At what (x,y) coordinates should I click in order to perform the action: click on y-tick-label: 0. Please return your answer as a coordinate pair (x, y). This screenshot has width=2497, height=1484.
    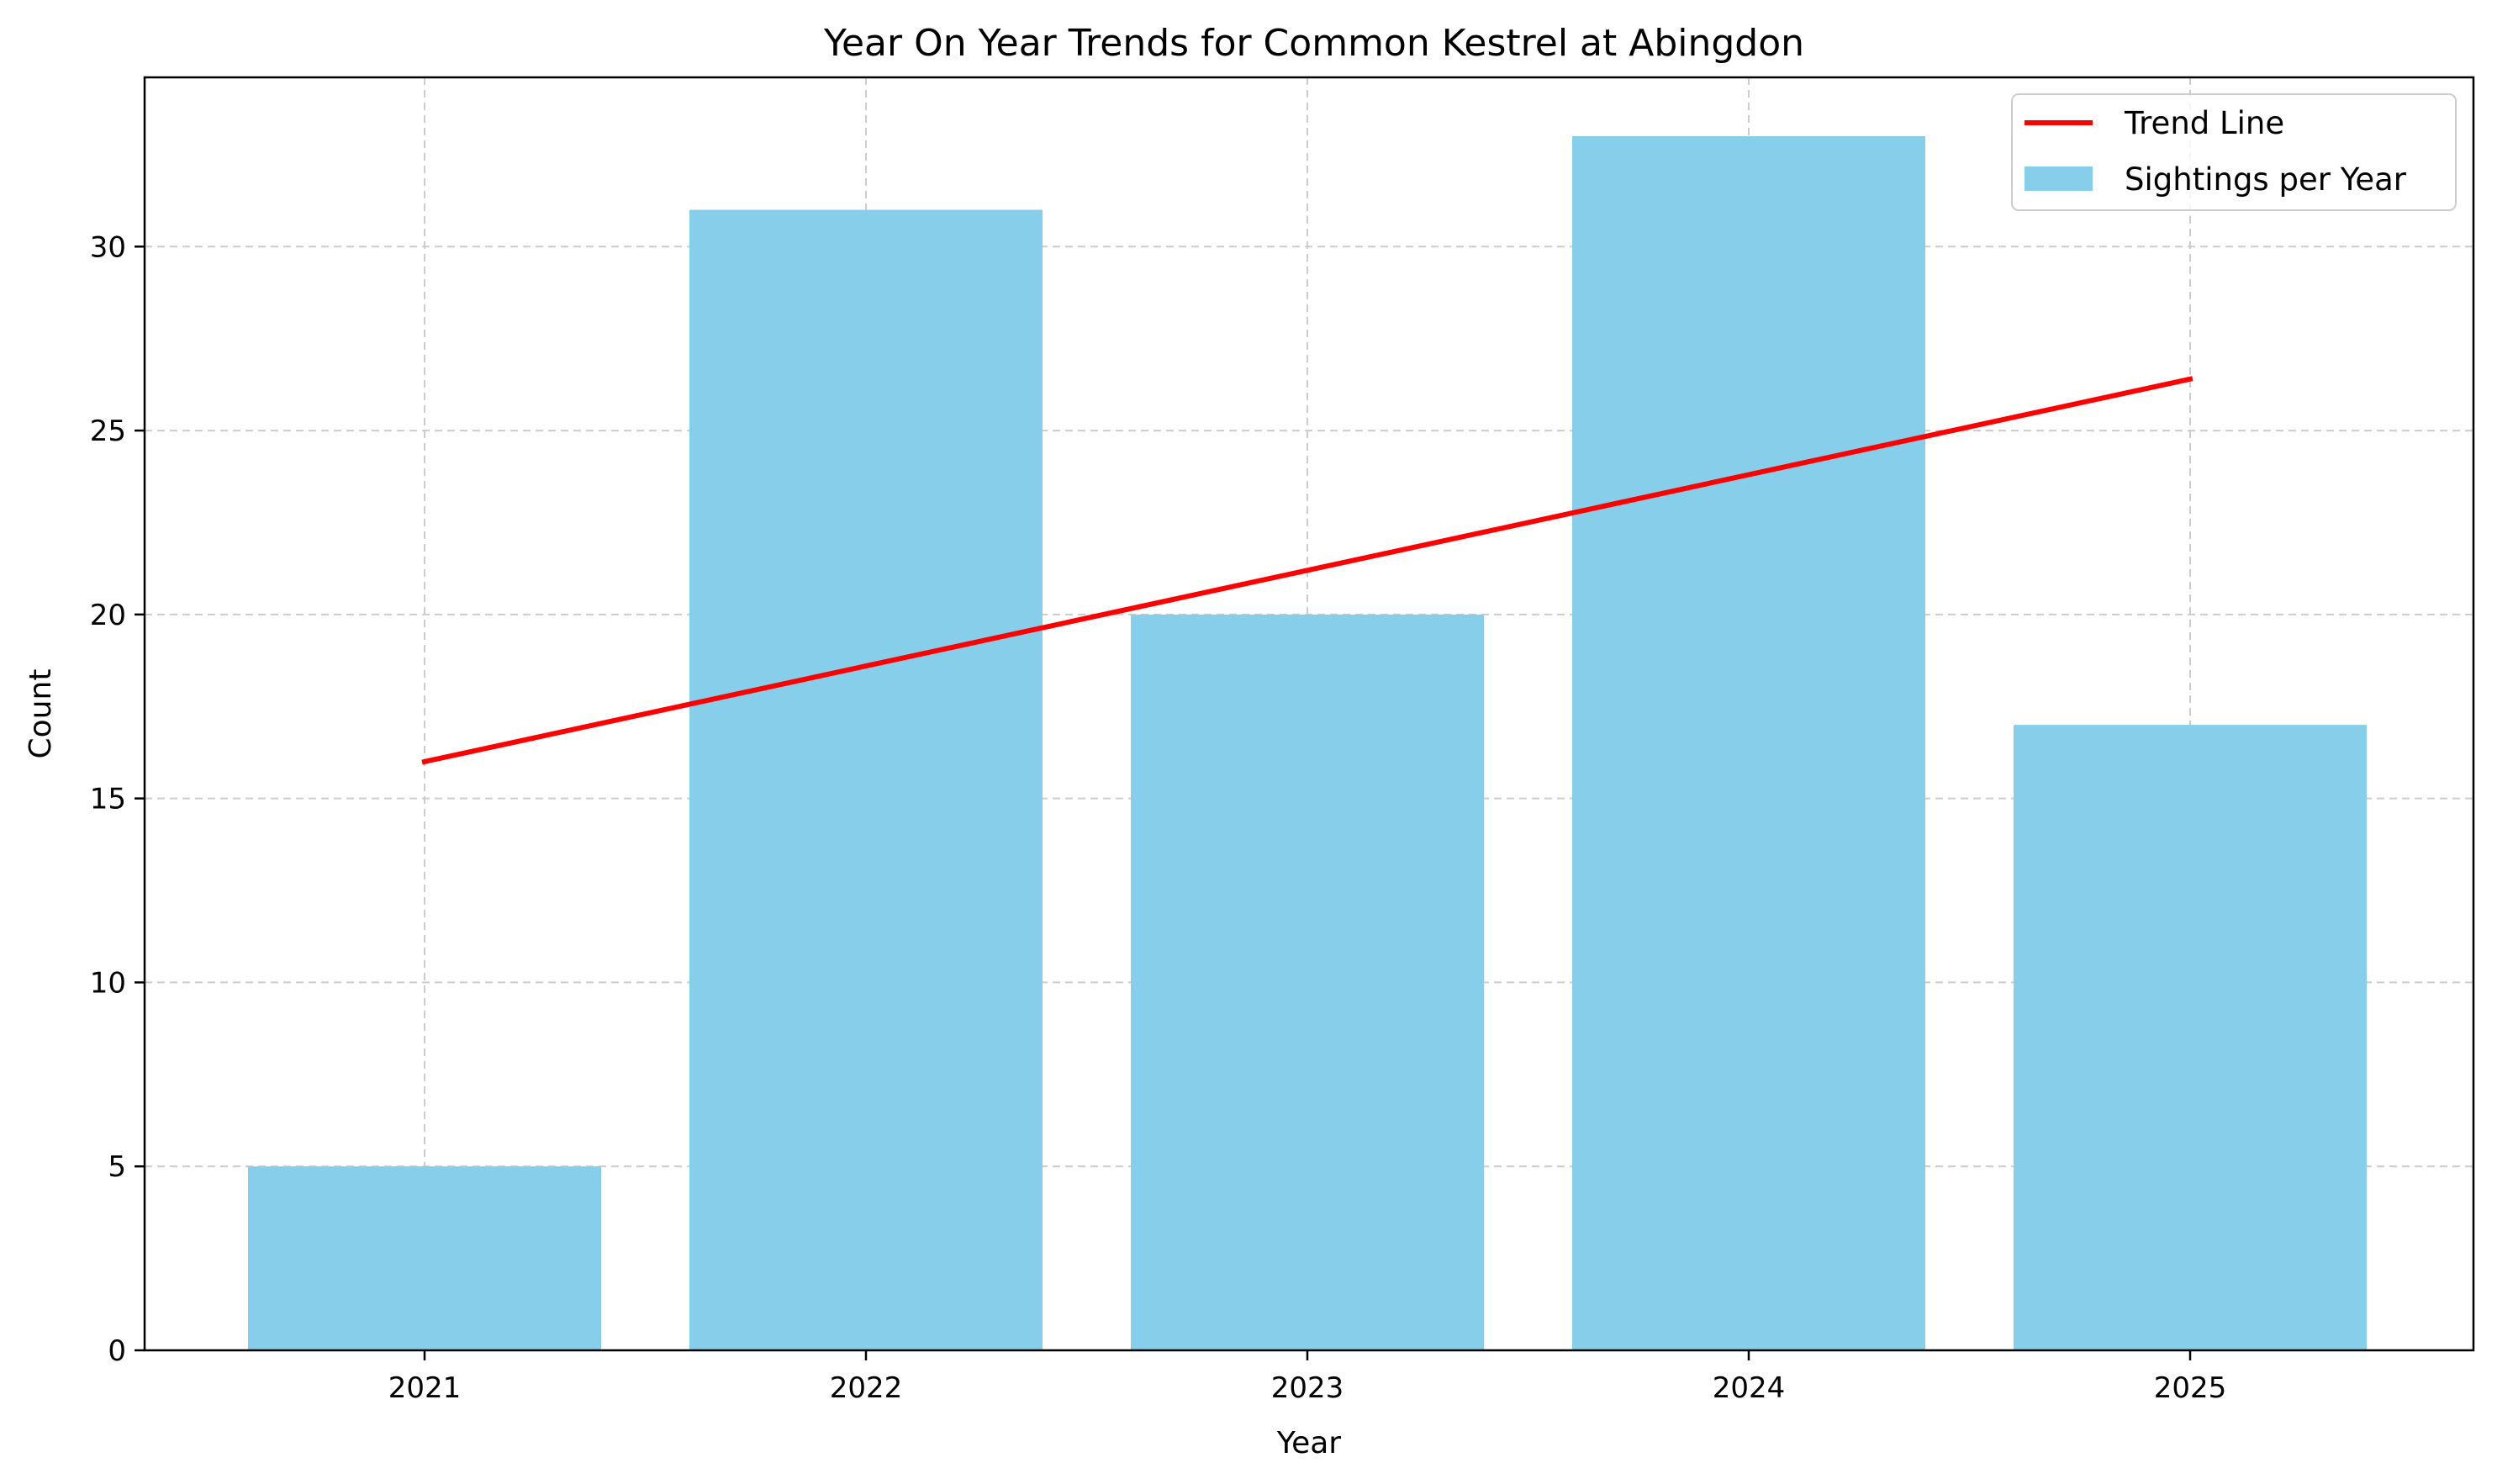
    Looking at the image, I should click on (117, 1351).